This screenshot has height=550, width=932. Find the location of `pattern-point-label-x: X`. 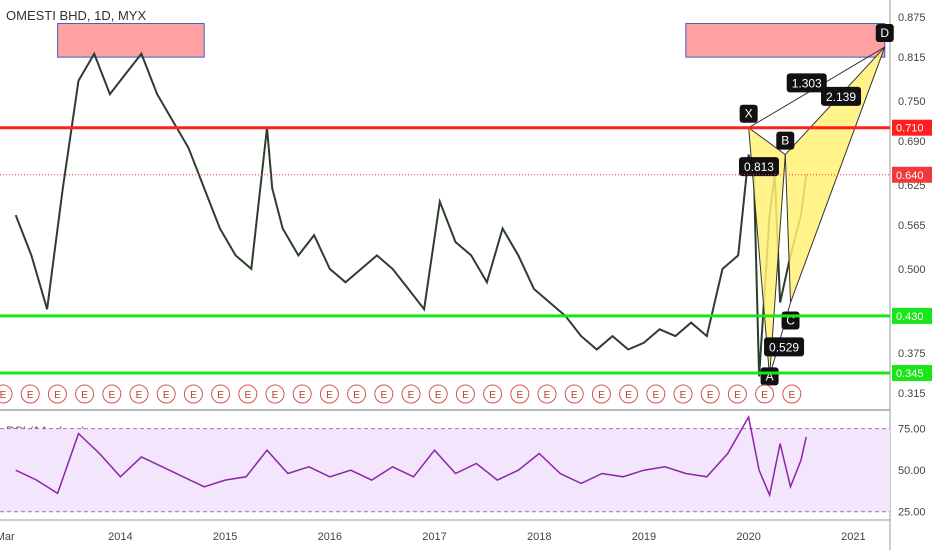

pattern-point-label-x: X is located at coordinates (749, 114).